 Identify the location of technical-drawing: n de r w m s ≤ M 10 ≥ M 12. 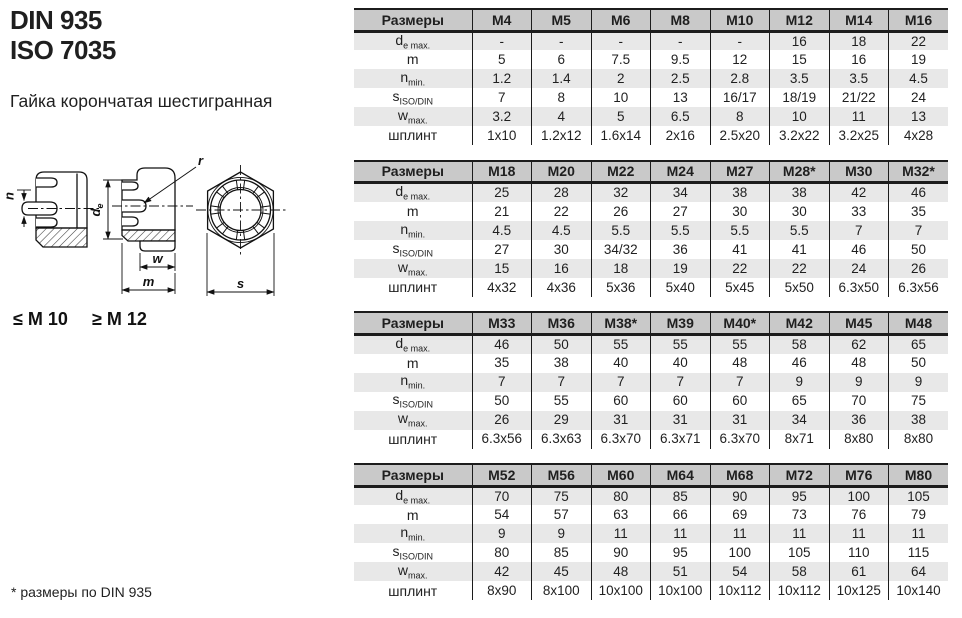
(144, 241).